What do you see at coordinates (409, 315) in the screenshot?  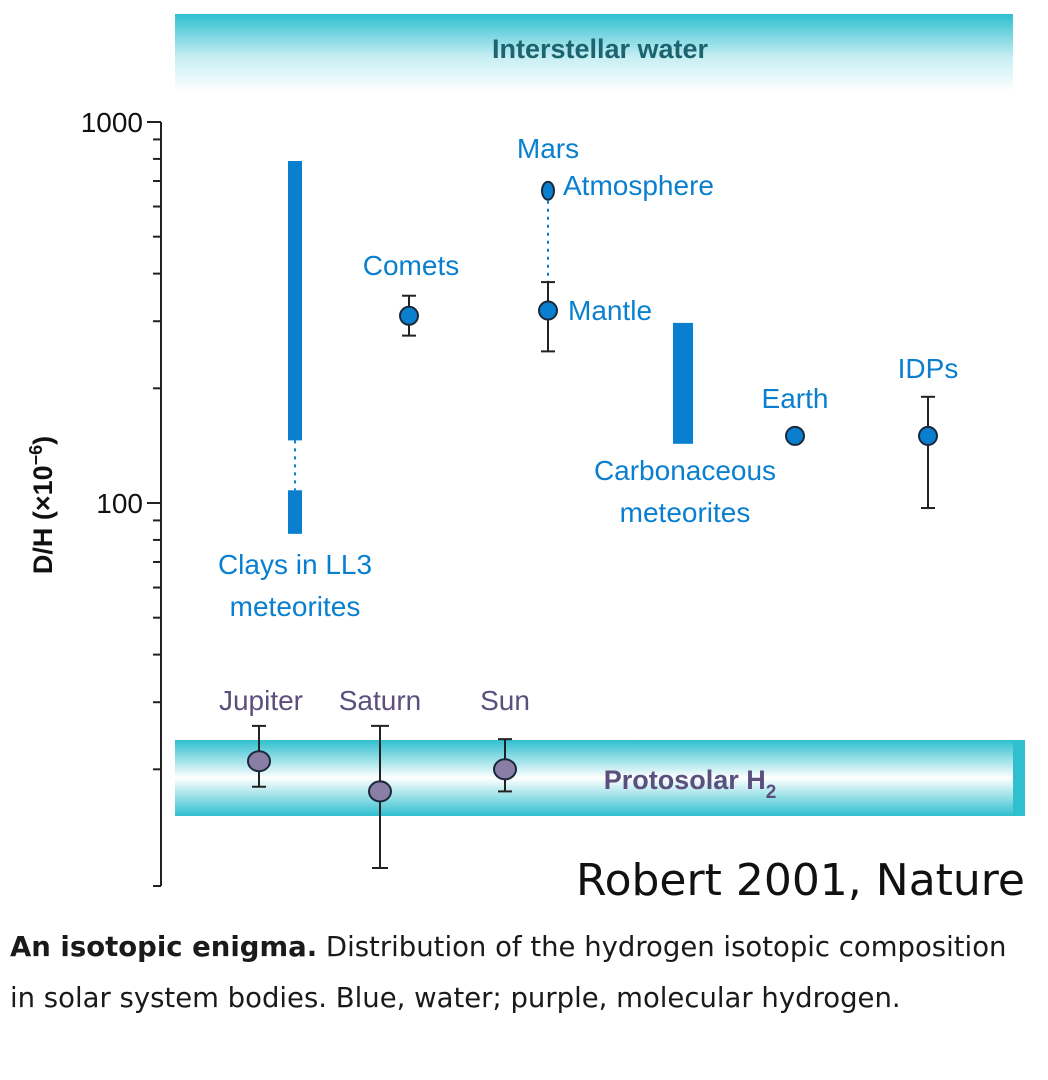 I see `comets-point` at bounding box center [409, 315].